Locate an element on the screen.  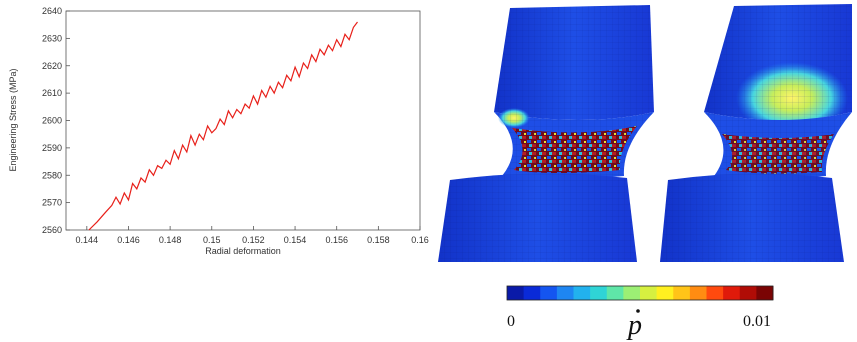
x-tick-label: 0.15 is located at coordinates (212, 240).